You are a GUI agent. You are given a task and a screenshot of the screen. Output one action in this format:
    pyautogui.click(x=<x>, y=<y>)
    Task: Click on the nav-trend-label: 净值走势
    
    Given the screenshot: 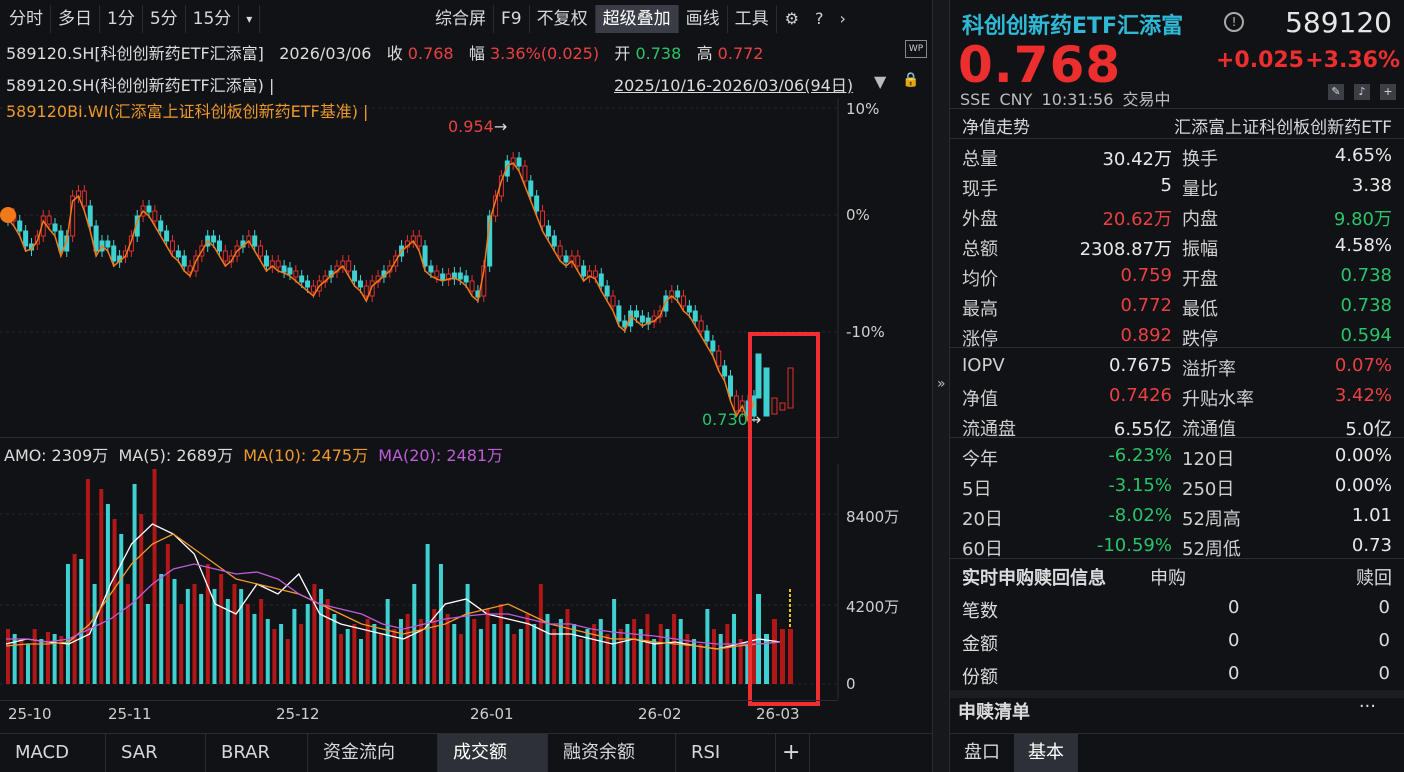 What is the action you would take?
    pyautogui.click(x=996, y=128)
    